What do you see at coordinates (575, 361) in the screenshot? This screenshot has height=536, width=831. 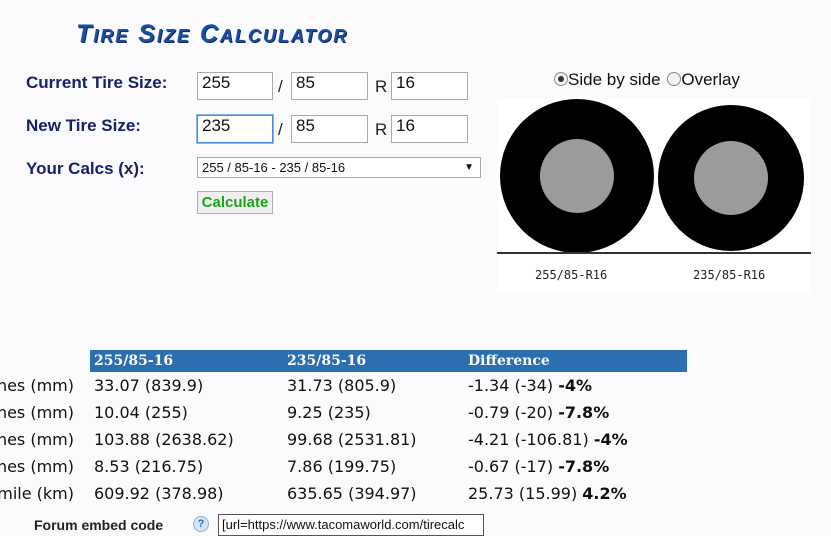 I see `header-difference: Difference` at bounding box center [575, 361].